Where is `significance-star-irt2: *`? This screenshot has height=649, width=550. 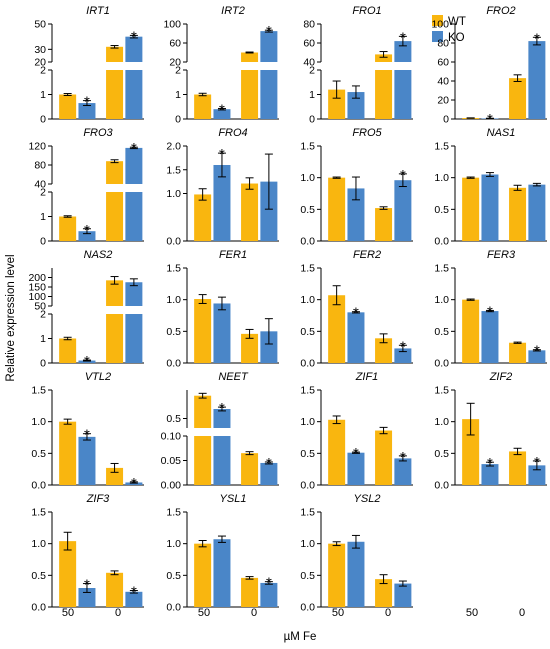
significance-star-irt2: * is located at coordinates (269, 31).